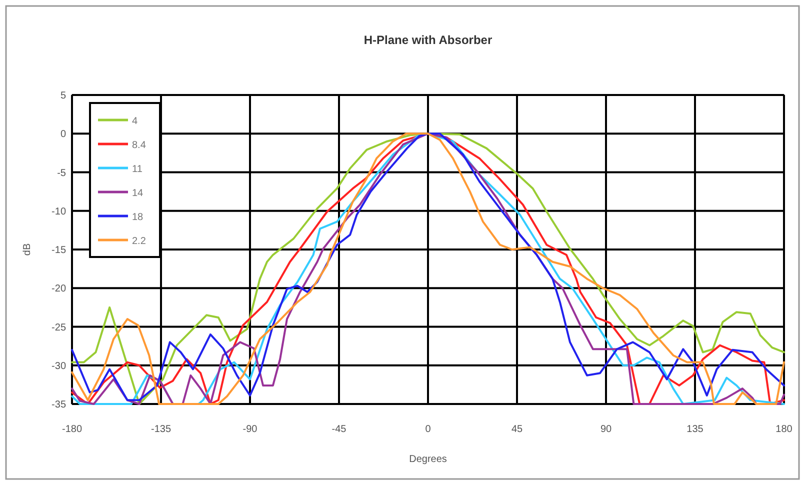  What do you see at coordinates (784, 429) in the screenshot?
I see `x-tick-label: 180` at bounding box center [784, 429].